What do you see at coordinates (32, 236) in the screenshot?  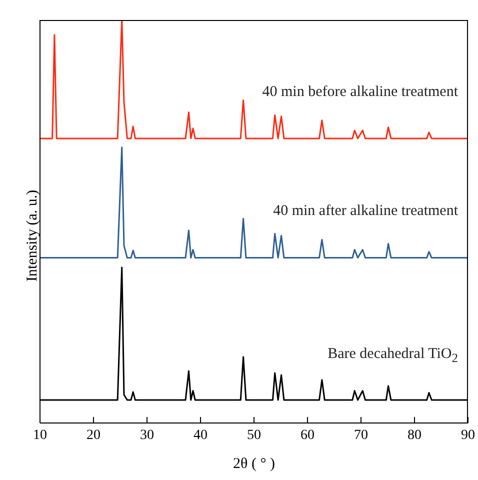 I see `y-axis-title: Intensity (a. u.)` at bounding box center [32, 236].